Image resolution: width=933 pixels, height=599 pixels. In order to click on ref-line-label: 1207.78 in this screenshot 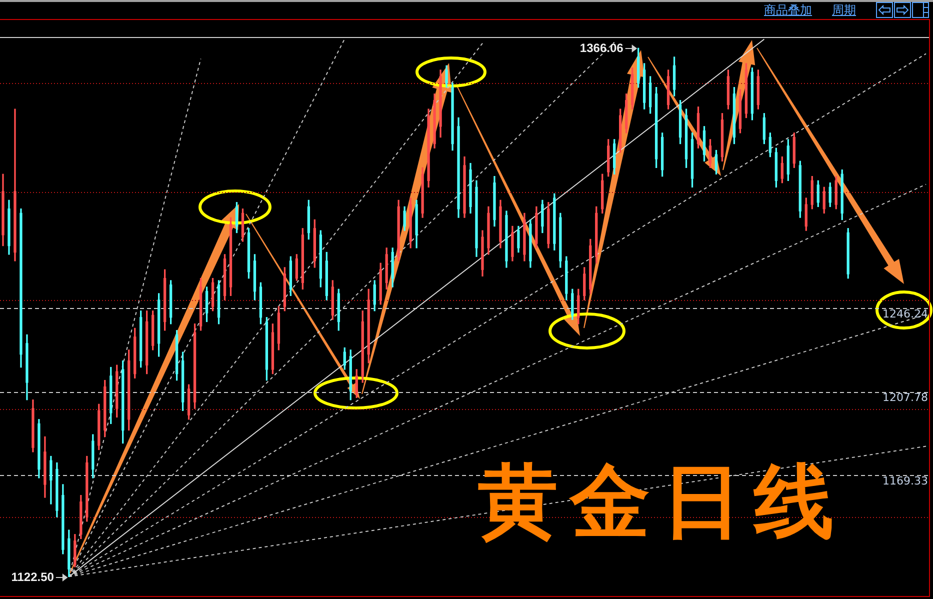, I will do `click(905, 397)`.